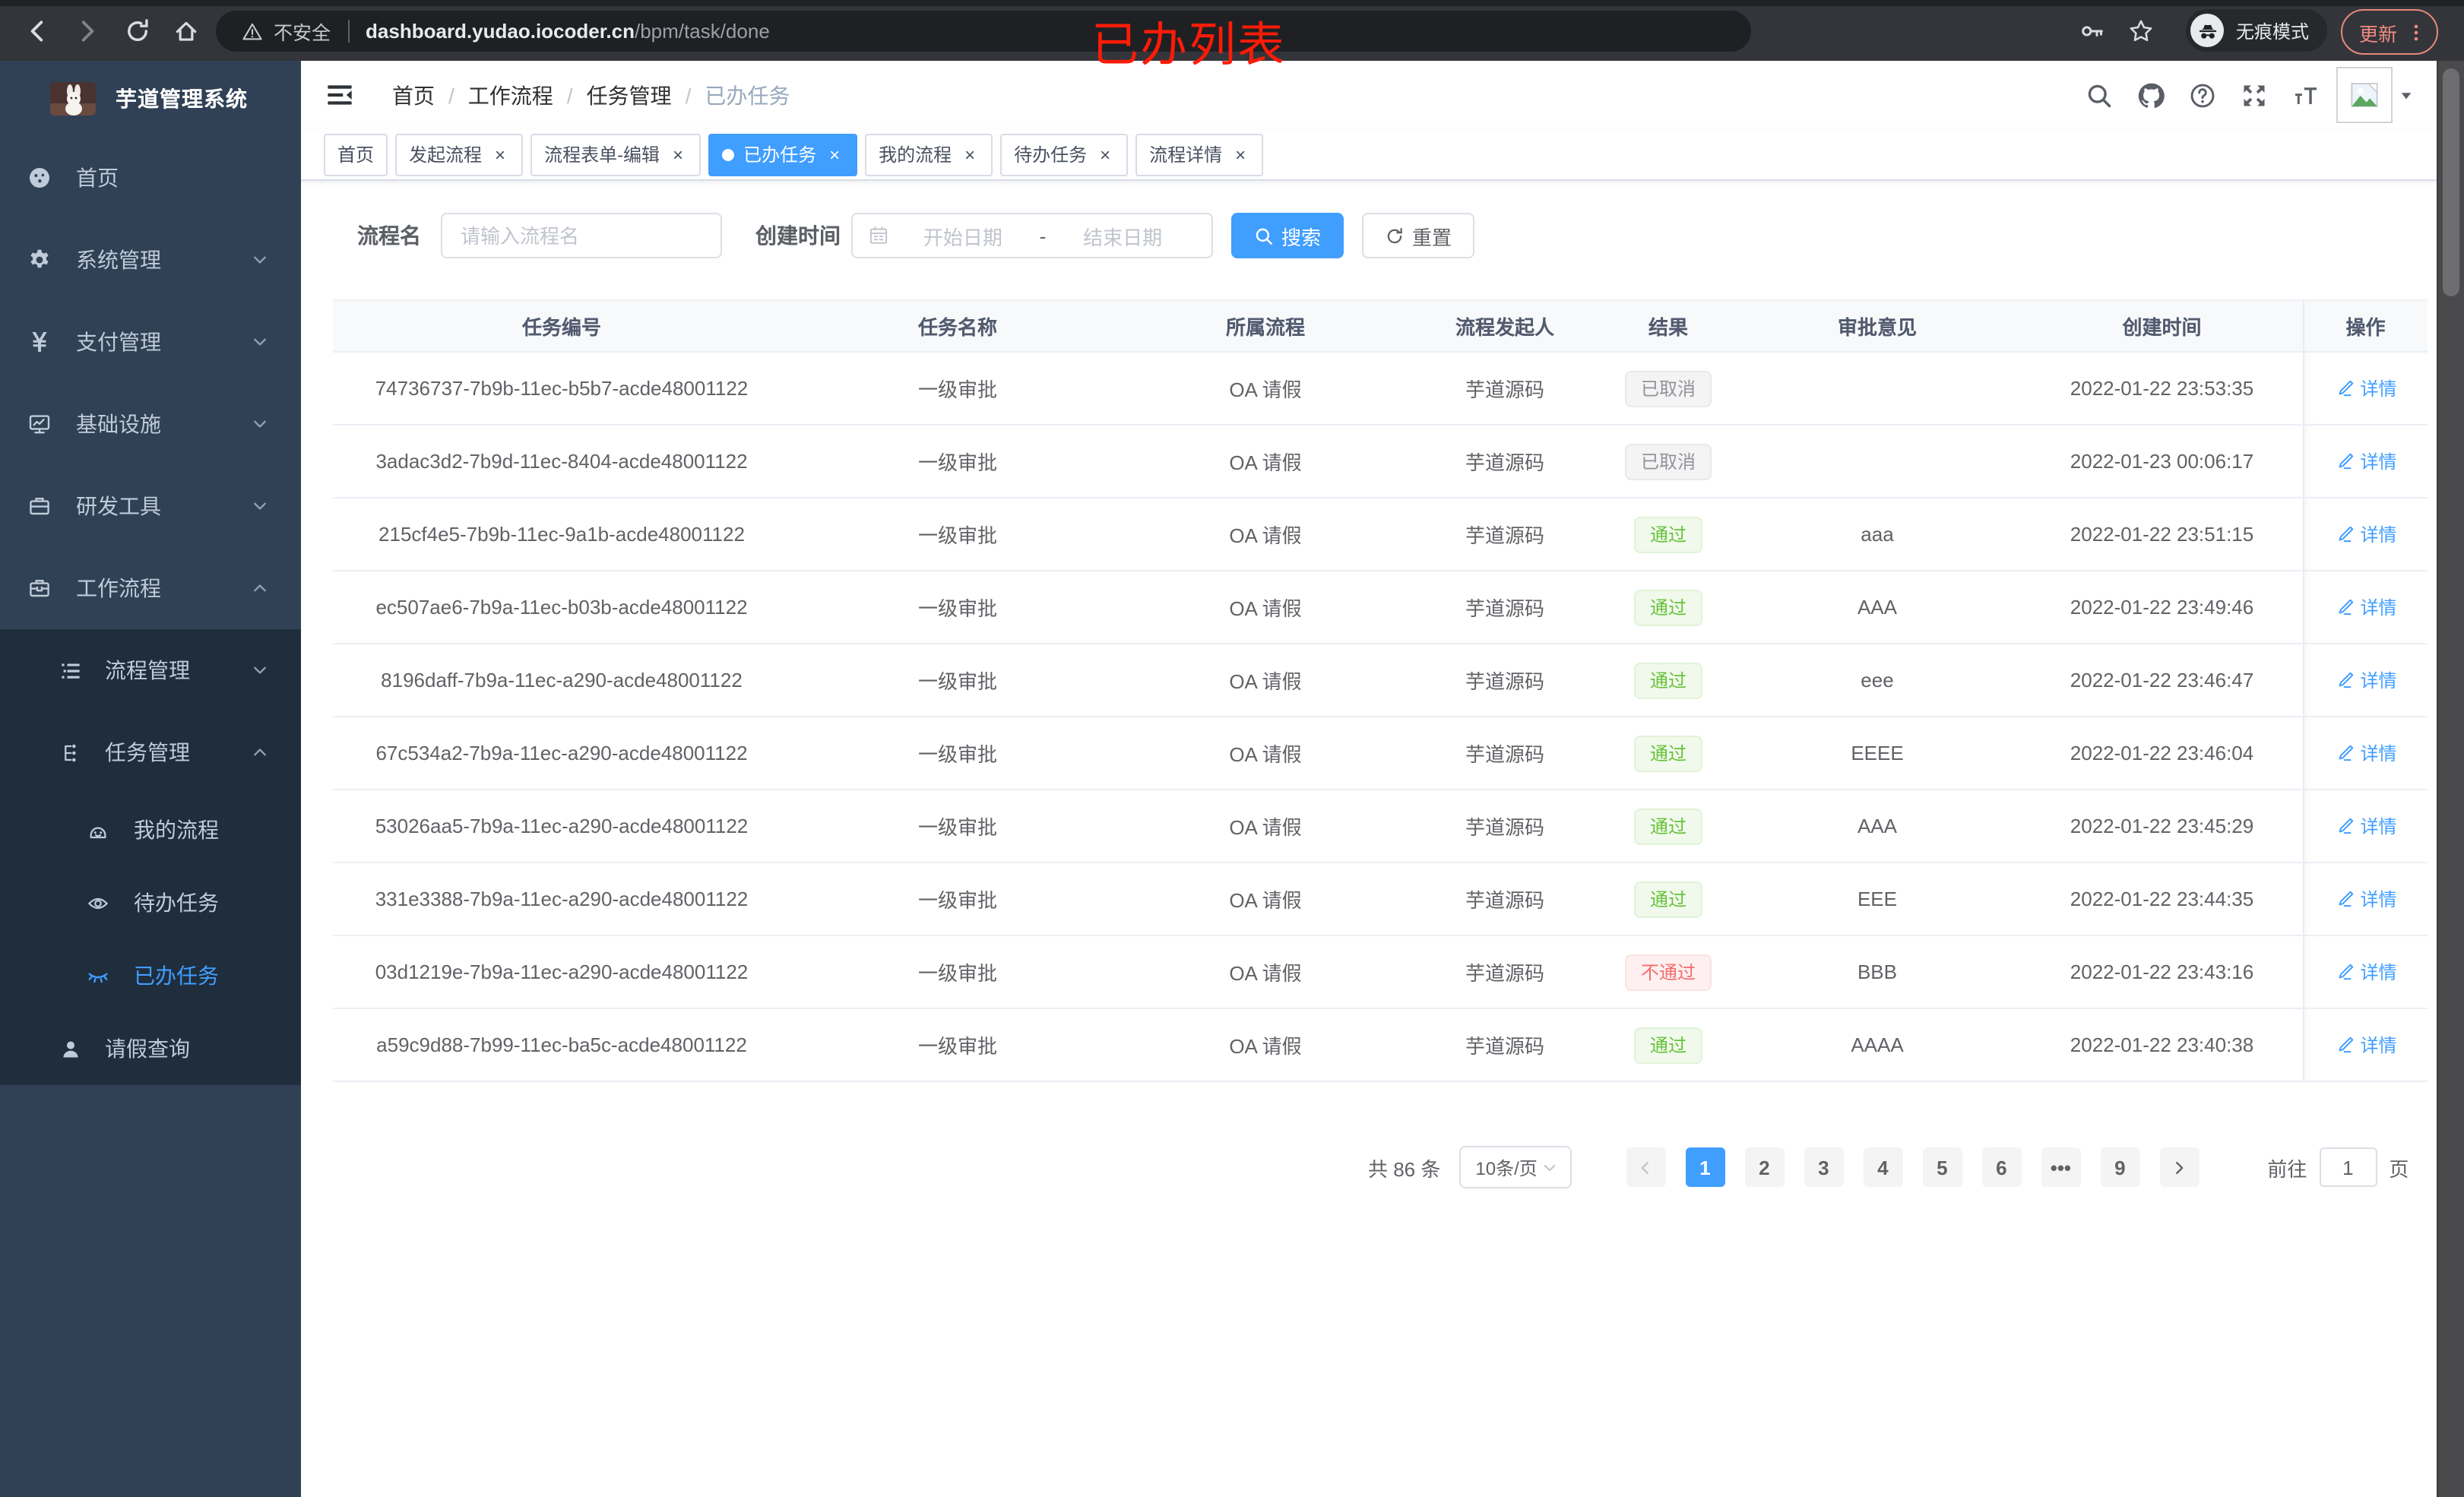 The width and height of the screenshot is (2464, 1497). I want to click on search-button: 搜索, so click(1287, 235).